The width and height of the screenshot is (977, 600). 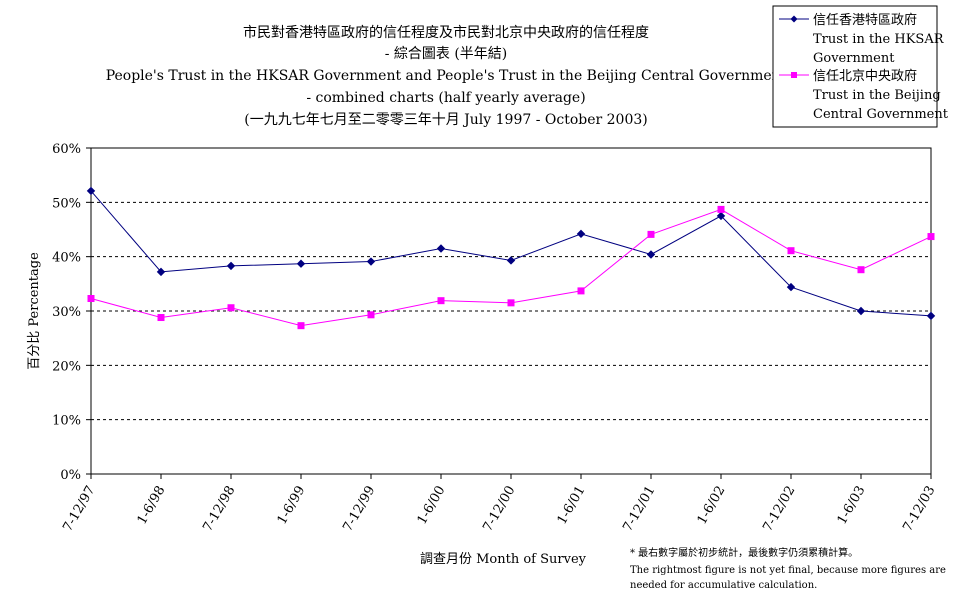 What do you see at coordinates (152, 506) in the screenshot?
I see `x-tick-label: 1-6/98` at bounding box center [152, 506].